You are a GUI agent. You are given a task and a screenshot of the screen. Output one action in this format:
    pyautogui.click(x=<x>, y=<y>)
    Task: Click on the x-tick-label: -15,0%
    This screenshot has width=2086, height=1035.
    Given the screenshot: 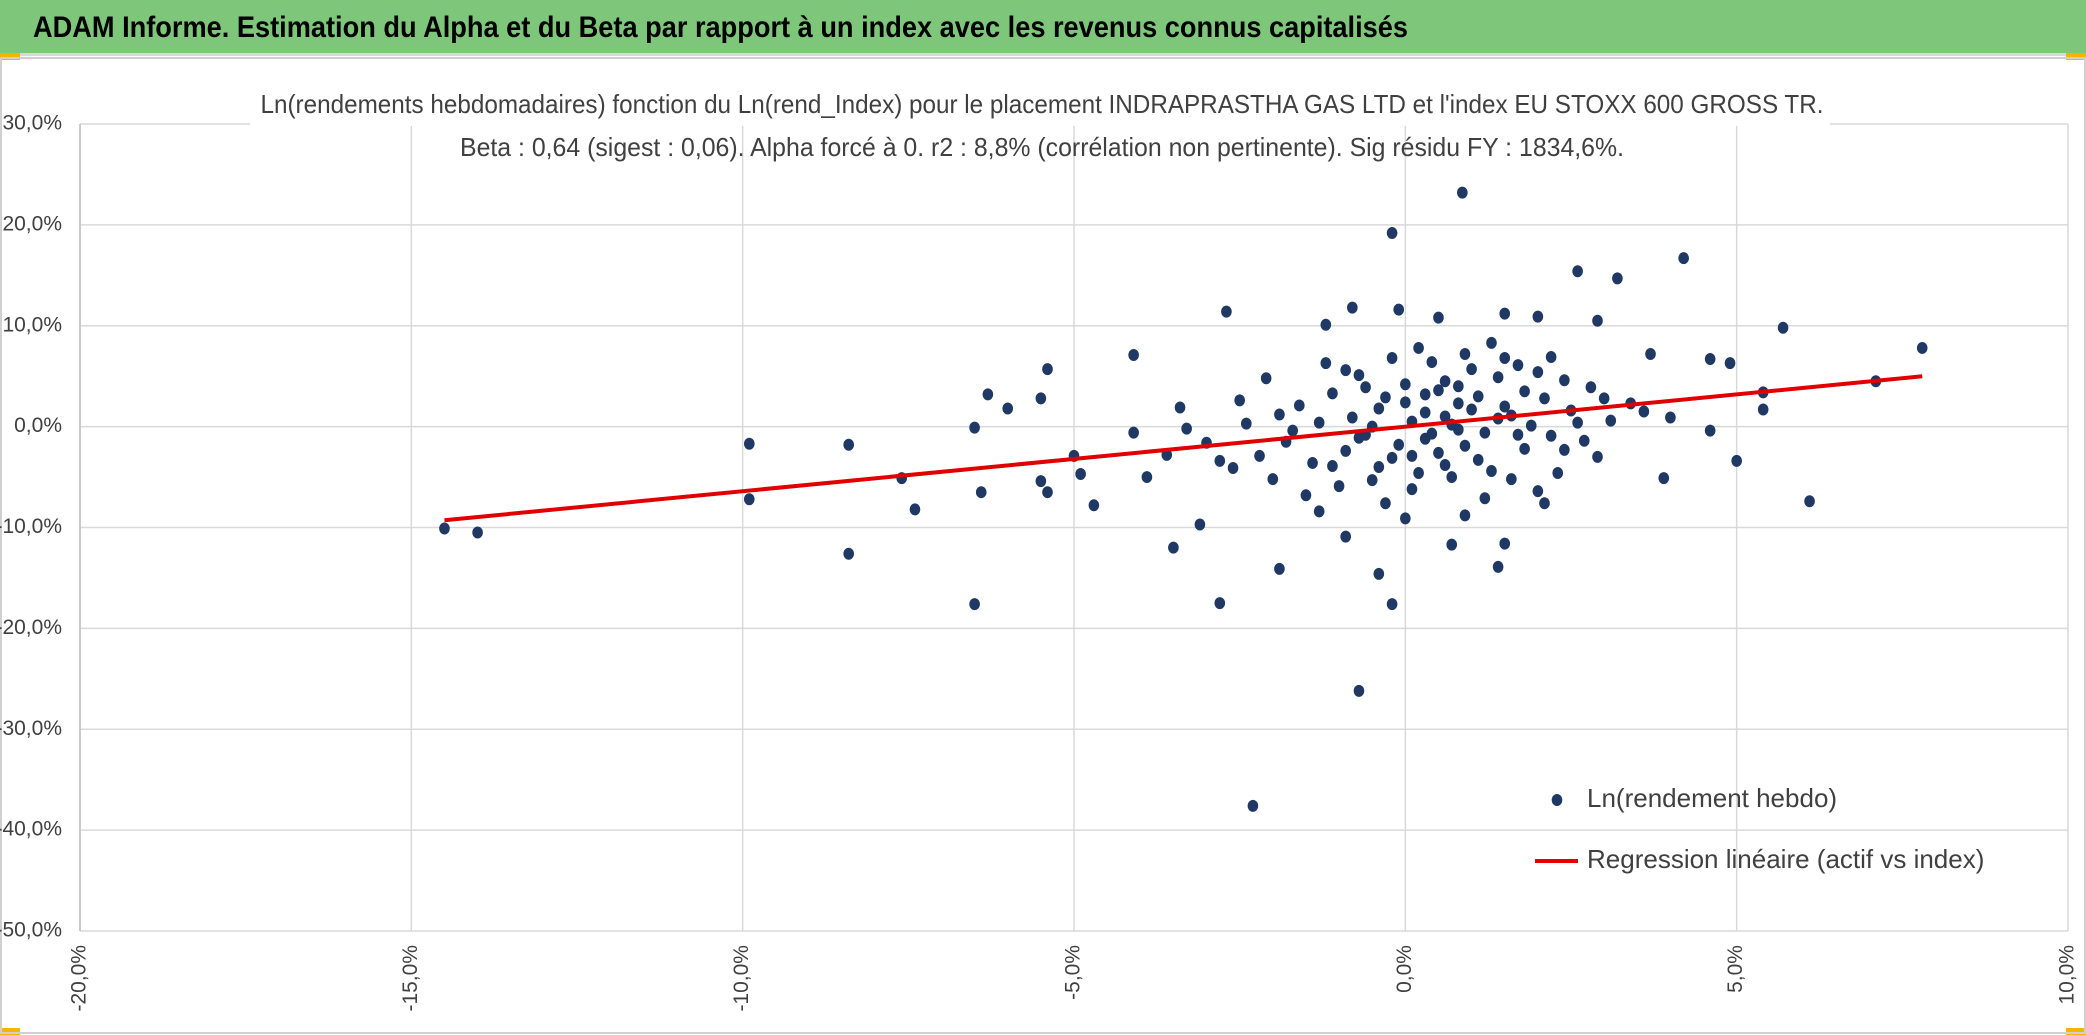 What is the action you would take?
    pyautogui.click(x=410, y=978)
    